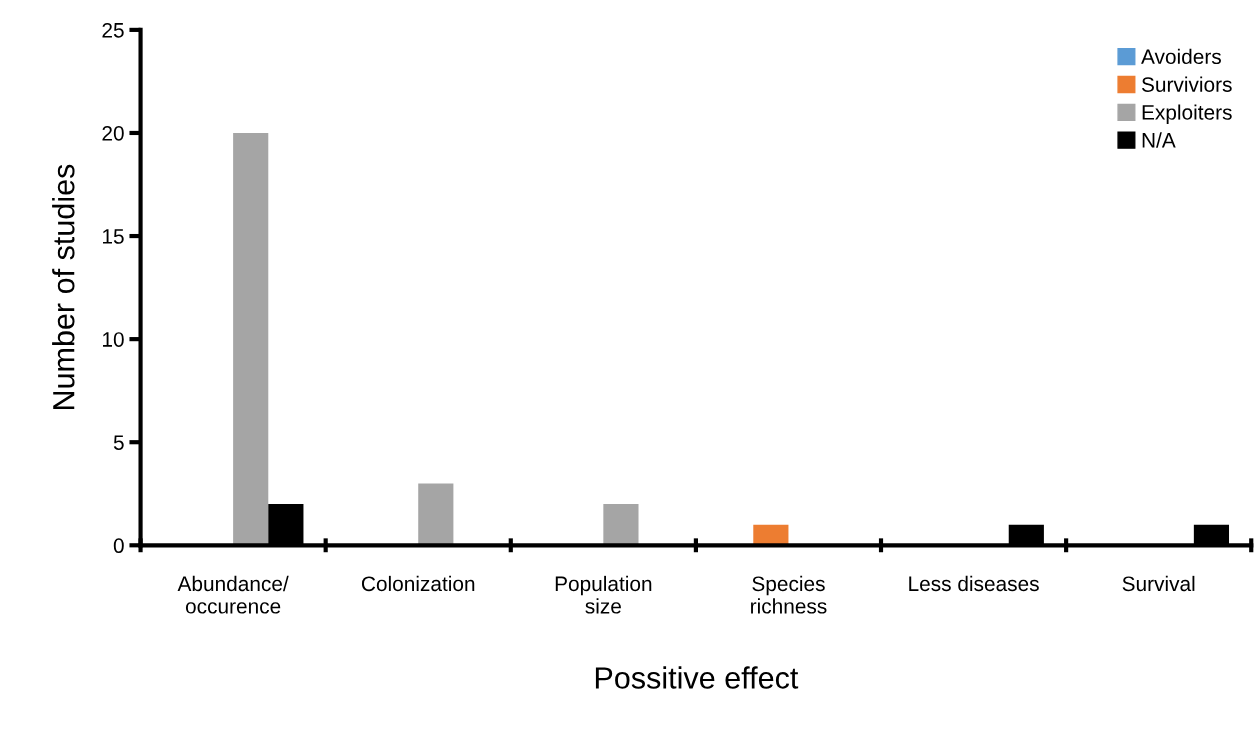  Describe the element at coordinates (603, 594) in the screenshot. I see `x-tick-label: Population size` at that location.